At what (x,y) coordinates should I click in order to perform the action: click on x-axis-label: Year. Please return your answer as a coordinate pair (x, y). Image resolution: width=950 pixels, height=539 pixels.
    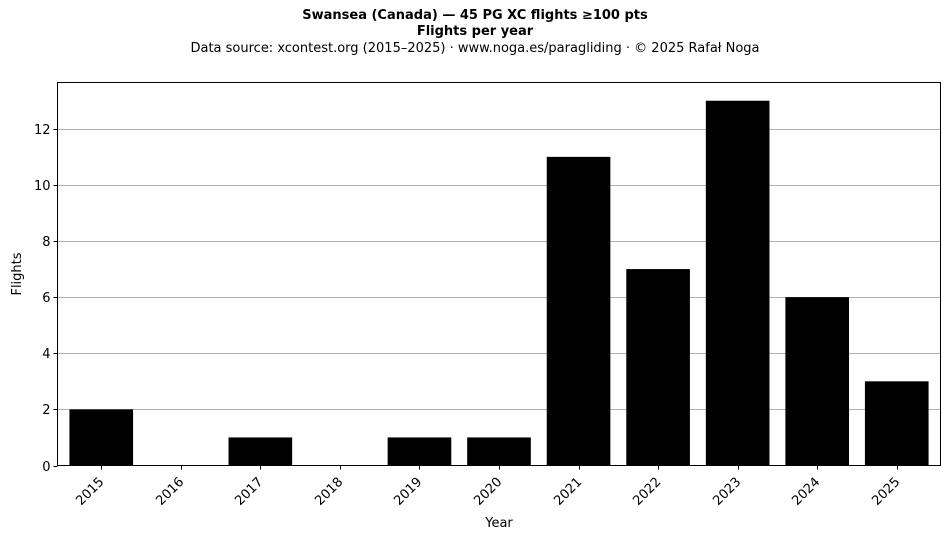
    Looking at the image, I should click on (498, 523).